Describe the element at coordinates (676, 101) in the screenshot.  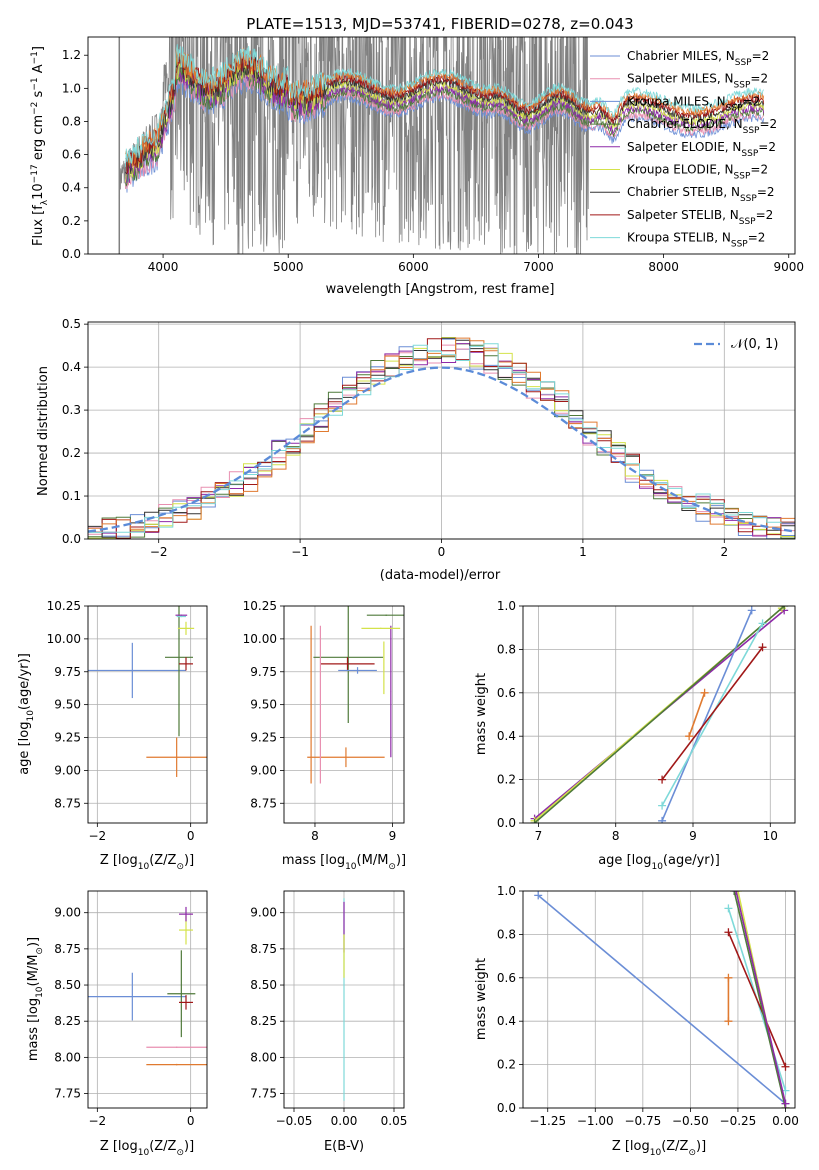
I see `label-part: Kroupa MILES, N` at that location.